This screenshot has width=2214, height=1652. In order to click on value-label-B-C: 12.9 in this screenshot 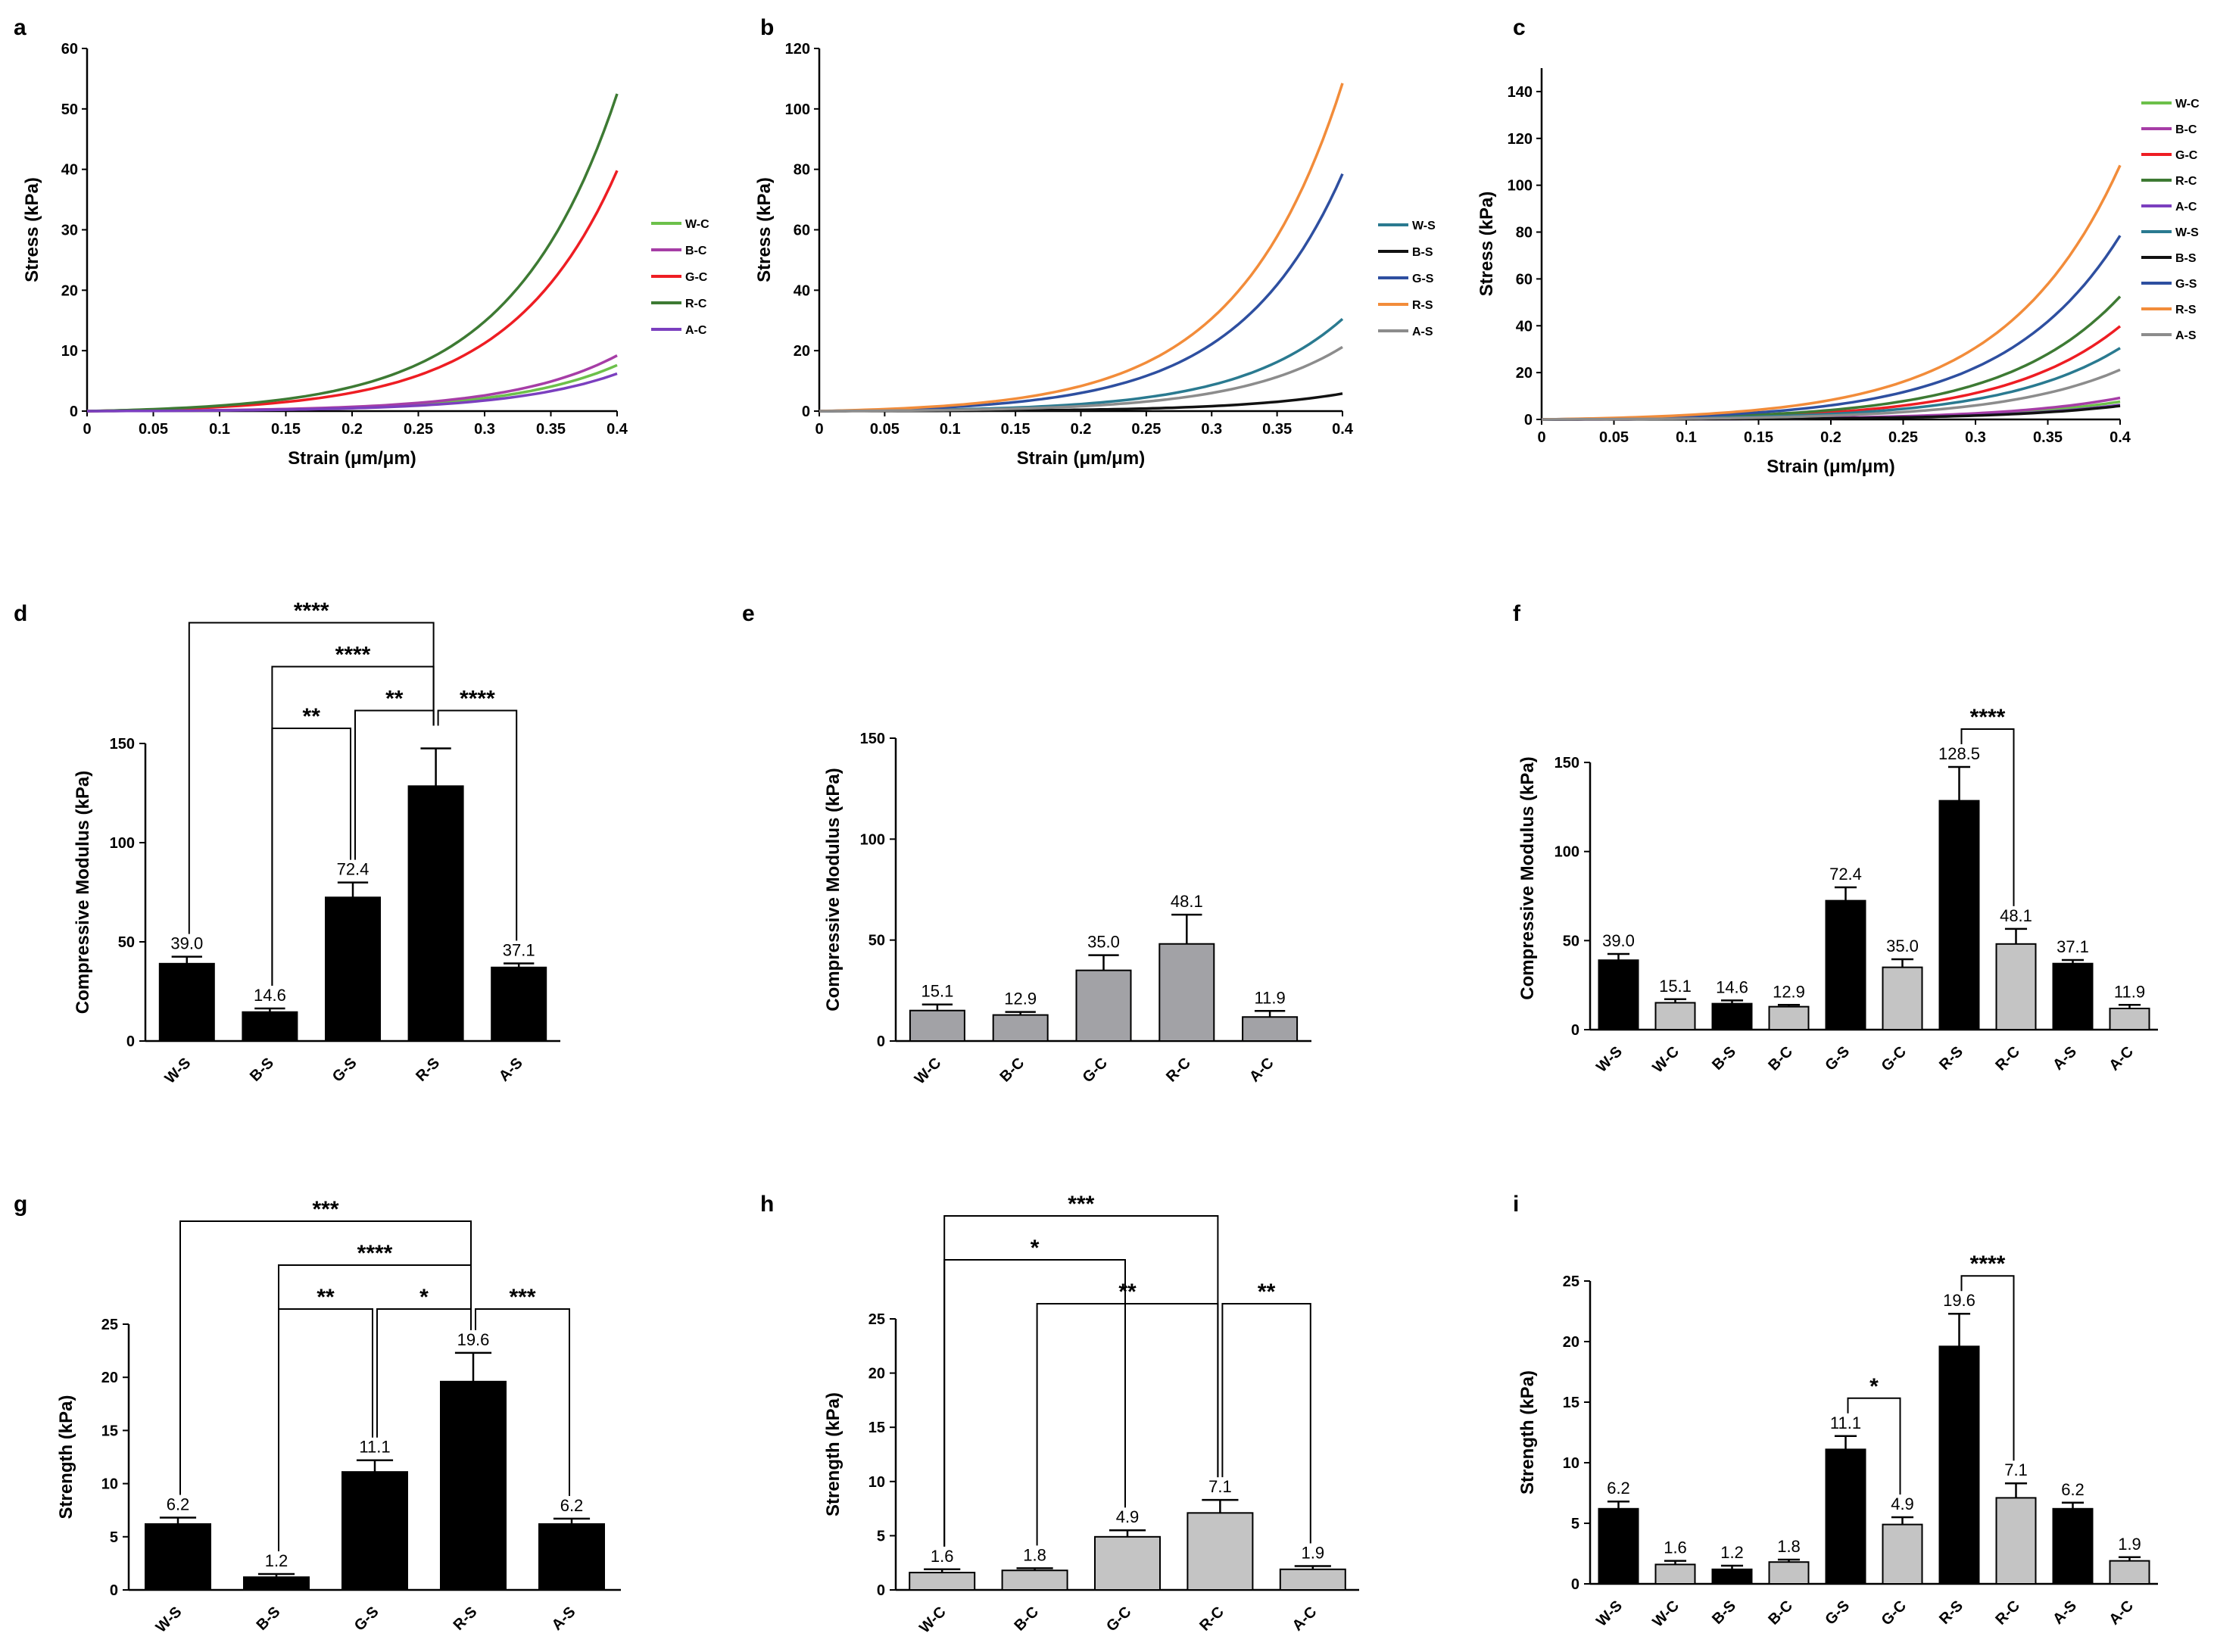, I will do `click(1789, 992)`.